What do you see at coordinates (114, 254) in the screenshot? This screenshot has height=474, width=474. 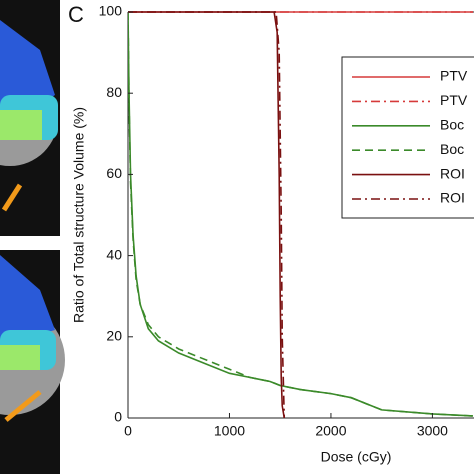 I see `y-tick-label: 40` at bounding box center [114, 254].